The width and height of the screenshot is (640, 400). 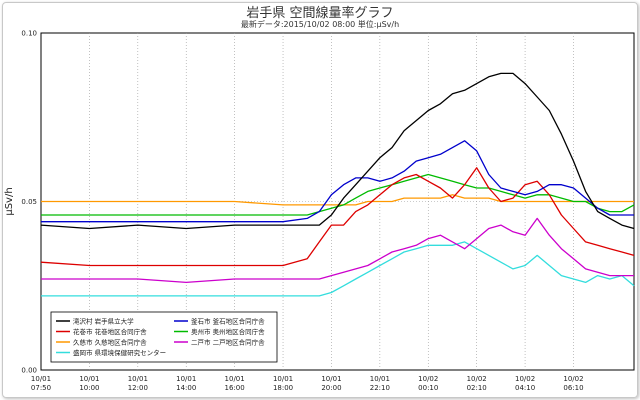 I want to click on x-tick-label: 10/01 07:50, so click(x=41, y=383).